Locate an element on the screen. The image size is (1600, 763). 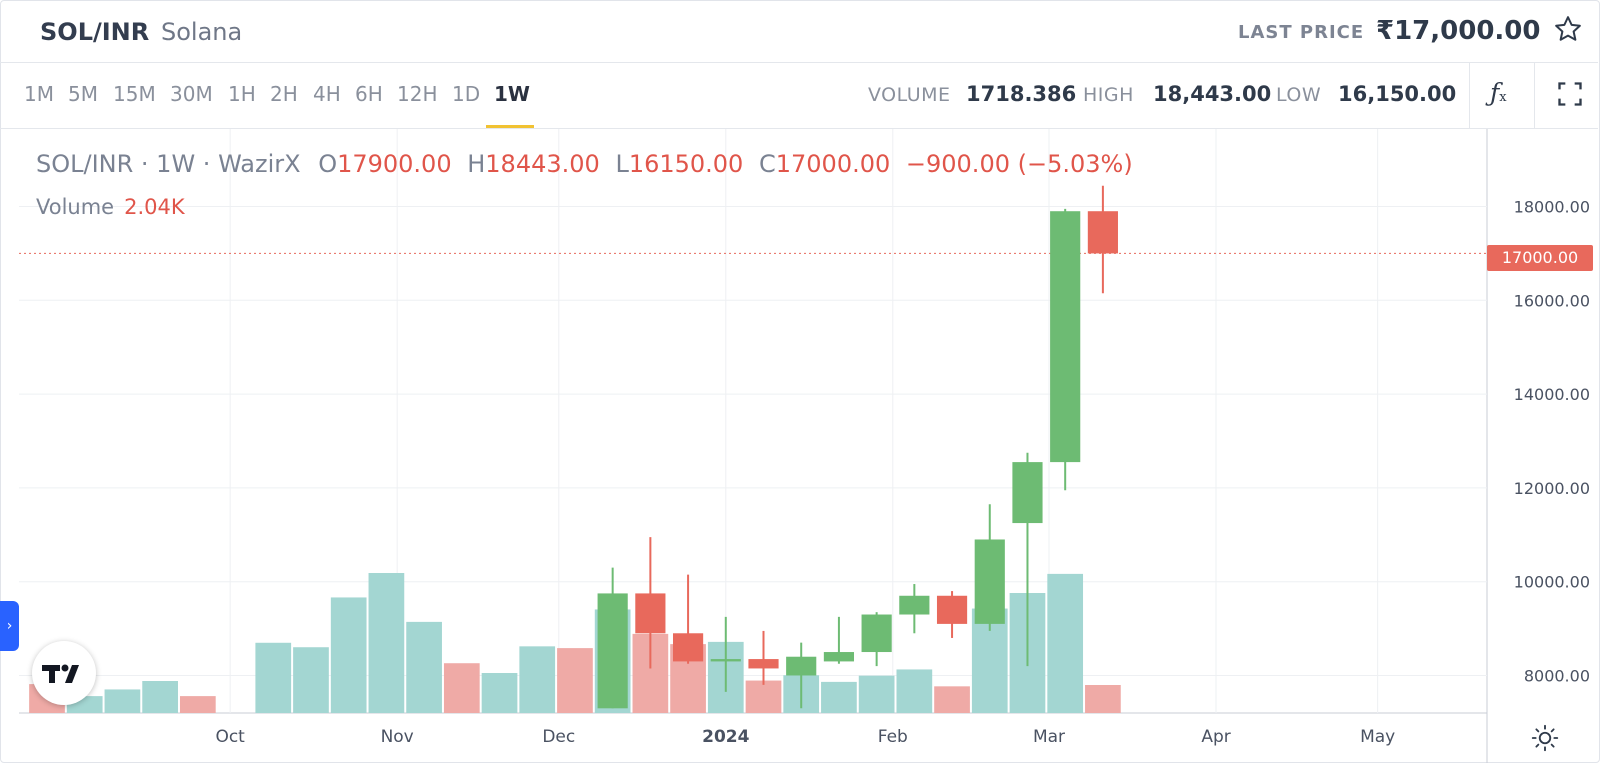
volume-legend-value: 2.04K is located at coordinates (154, 207).